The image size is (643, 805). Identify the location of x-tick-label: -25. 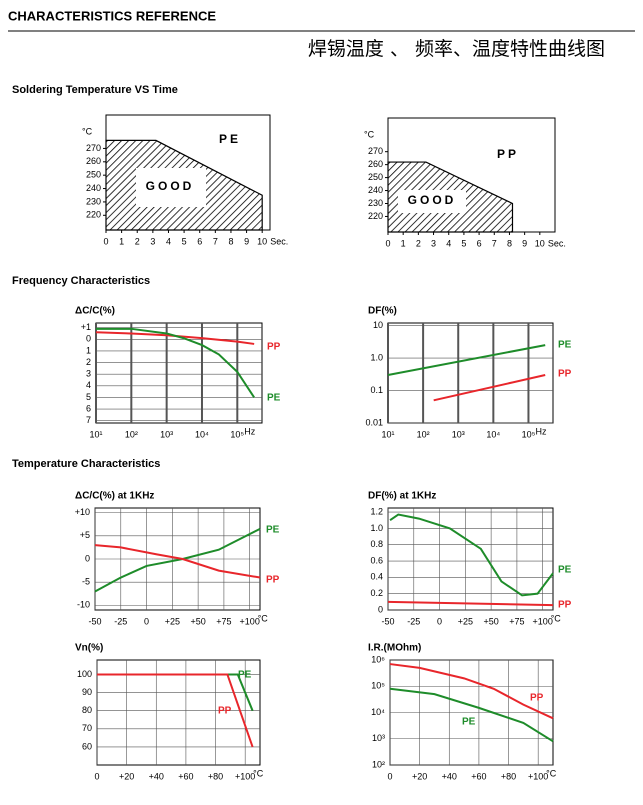
(413, 621).